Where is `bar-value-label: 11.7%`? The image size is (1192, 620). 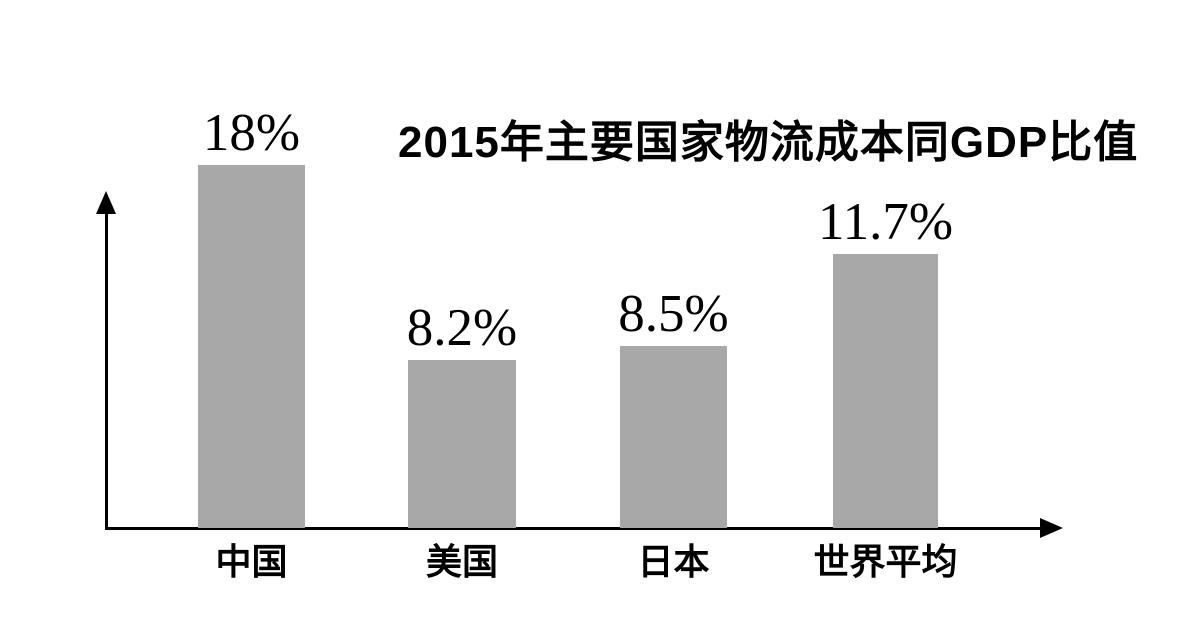 bar-value-label: 11.7% is located at coordinates (885, 222).